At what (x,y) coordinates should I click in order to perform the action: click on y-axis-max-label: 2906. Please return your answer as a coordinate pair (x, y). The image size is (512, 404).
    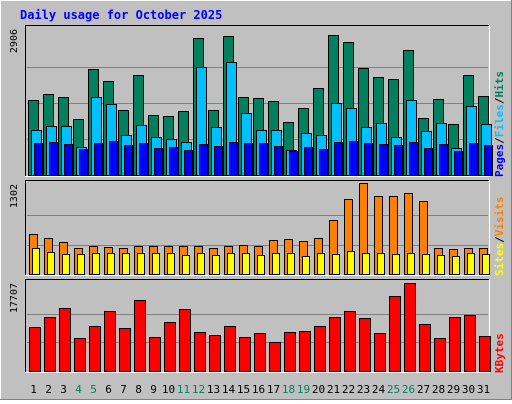
    Looking at the image, I should click on (14, 41).